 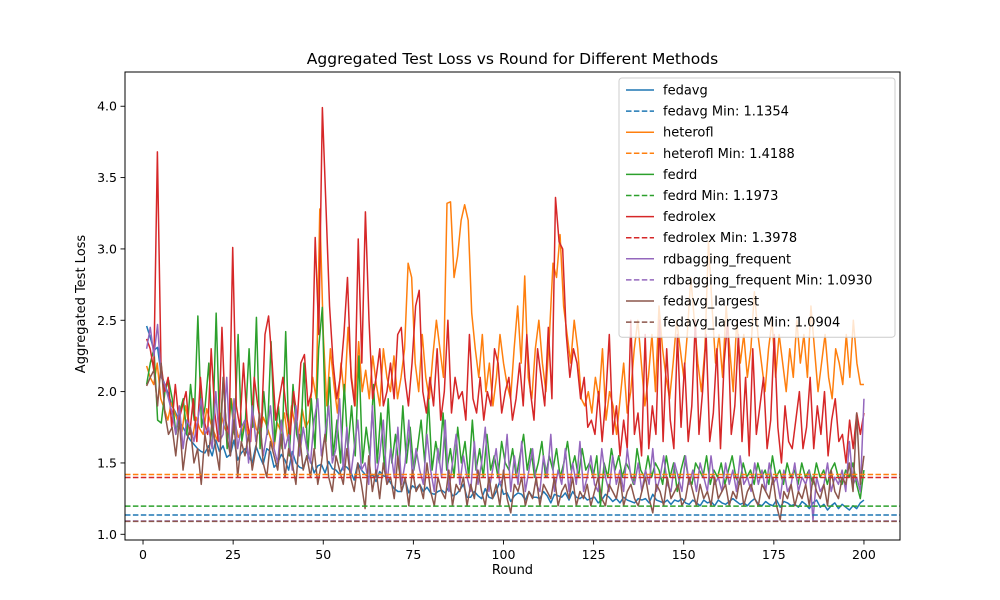 What do you see at coordinates (751, 323) in the screenshot?
I see `legend-label-fedavg-largest-min: fedavg_largest Min: 1.0904` at bounding box center [751, 323].